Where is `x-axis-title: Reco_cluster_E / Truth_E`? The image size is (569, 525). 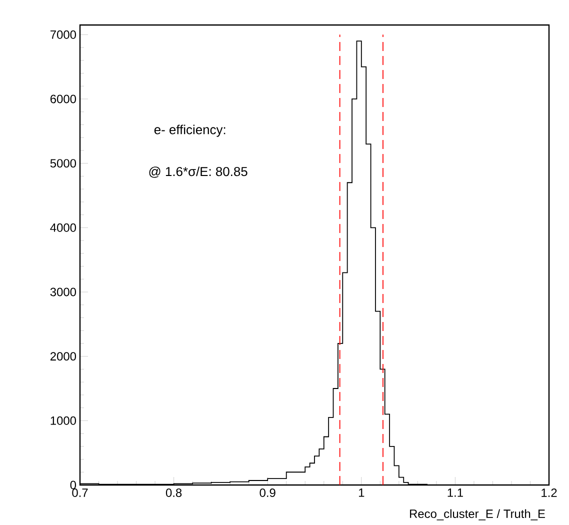
x-axis-title: Reco_cluster_E / Truth_E is located at coordinates (477, 514).